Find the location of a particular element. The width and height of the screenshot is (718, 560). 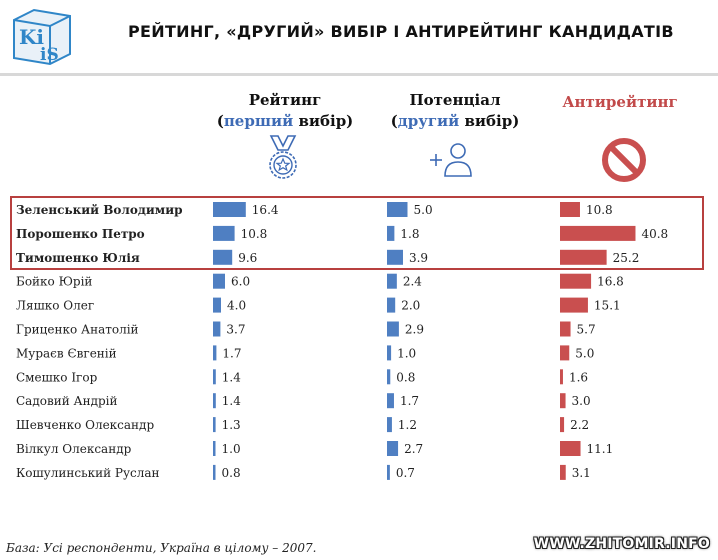

rating-value-label: 3.7 is located at coordinates (235, 330).